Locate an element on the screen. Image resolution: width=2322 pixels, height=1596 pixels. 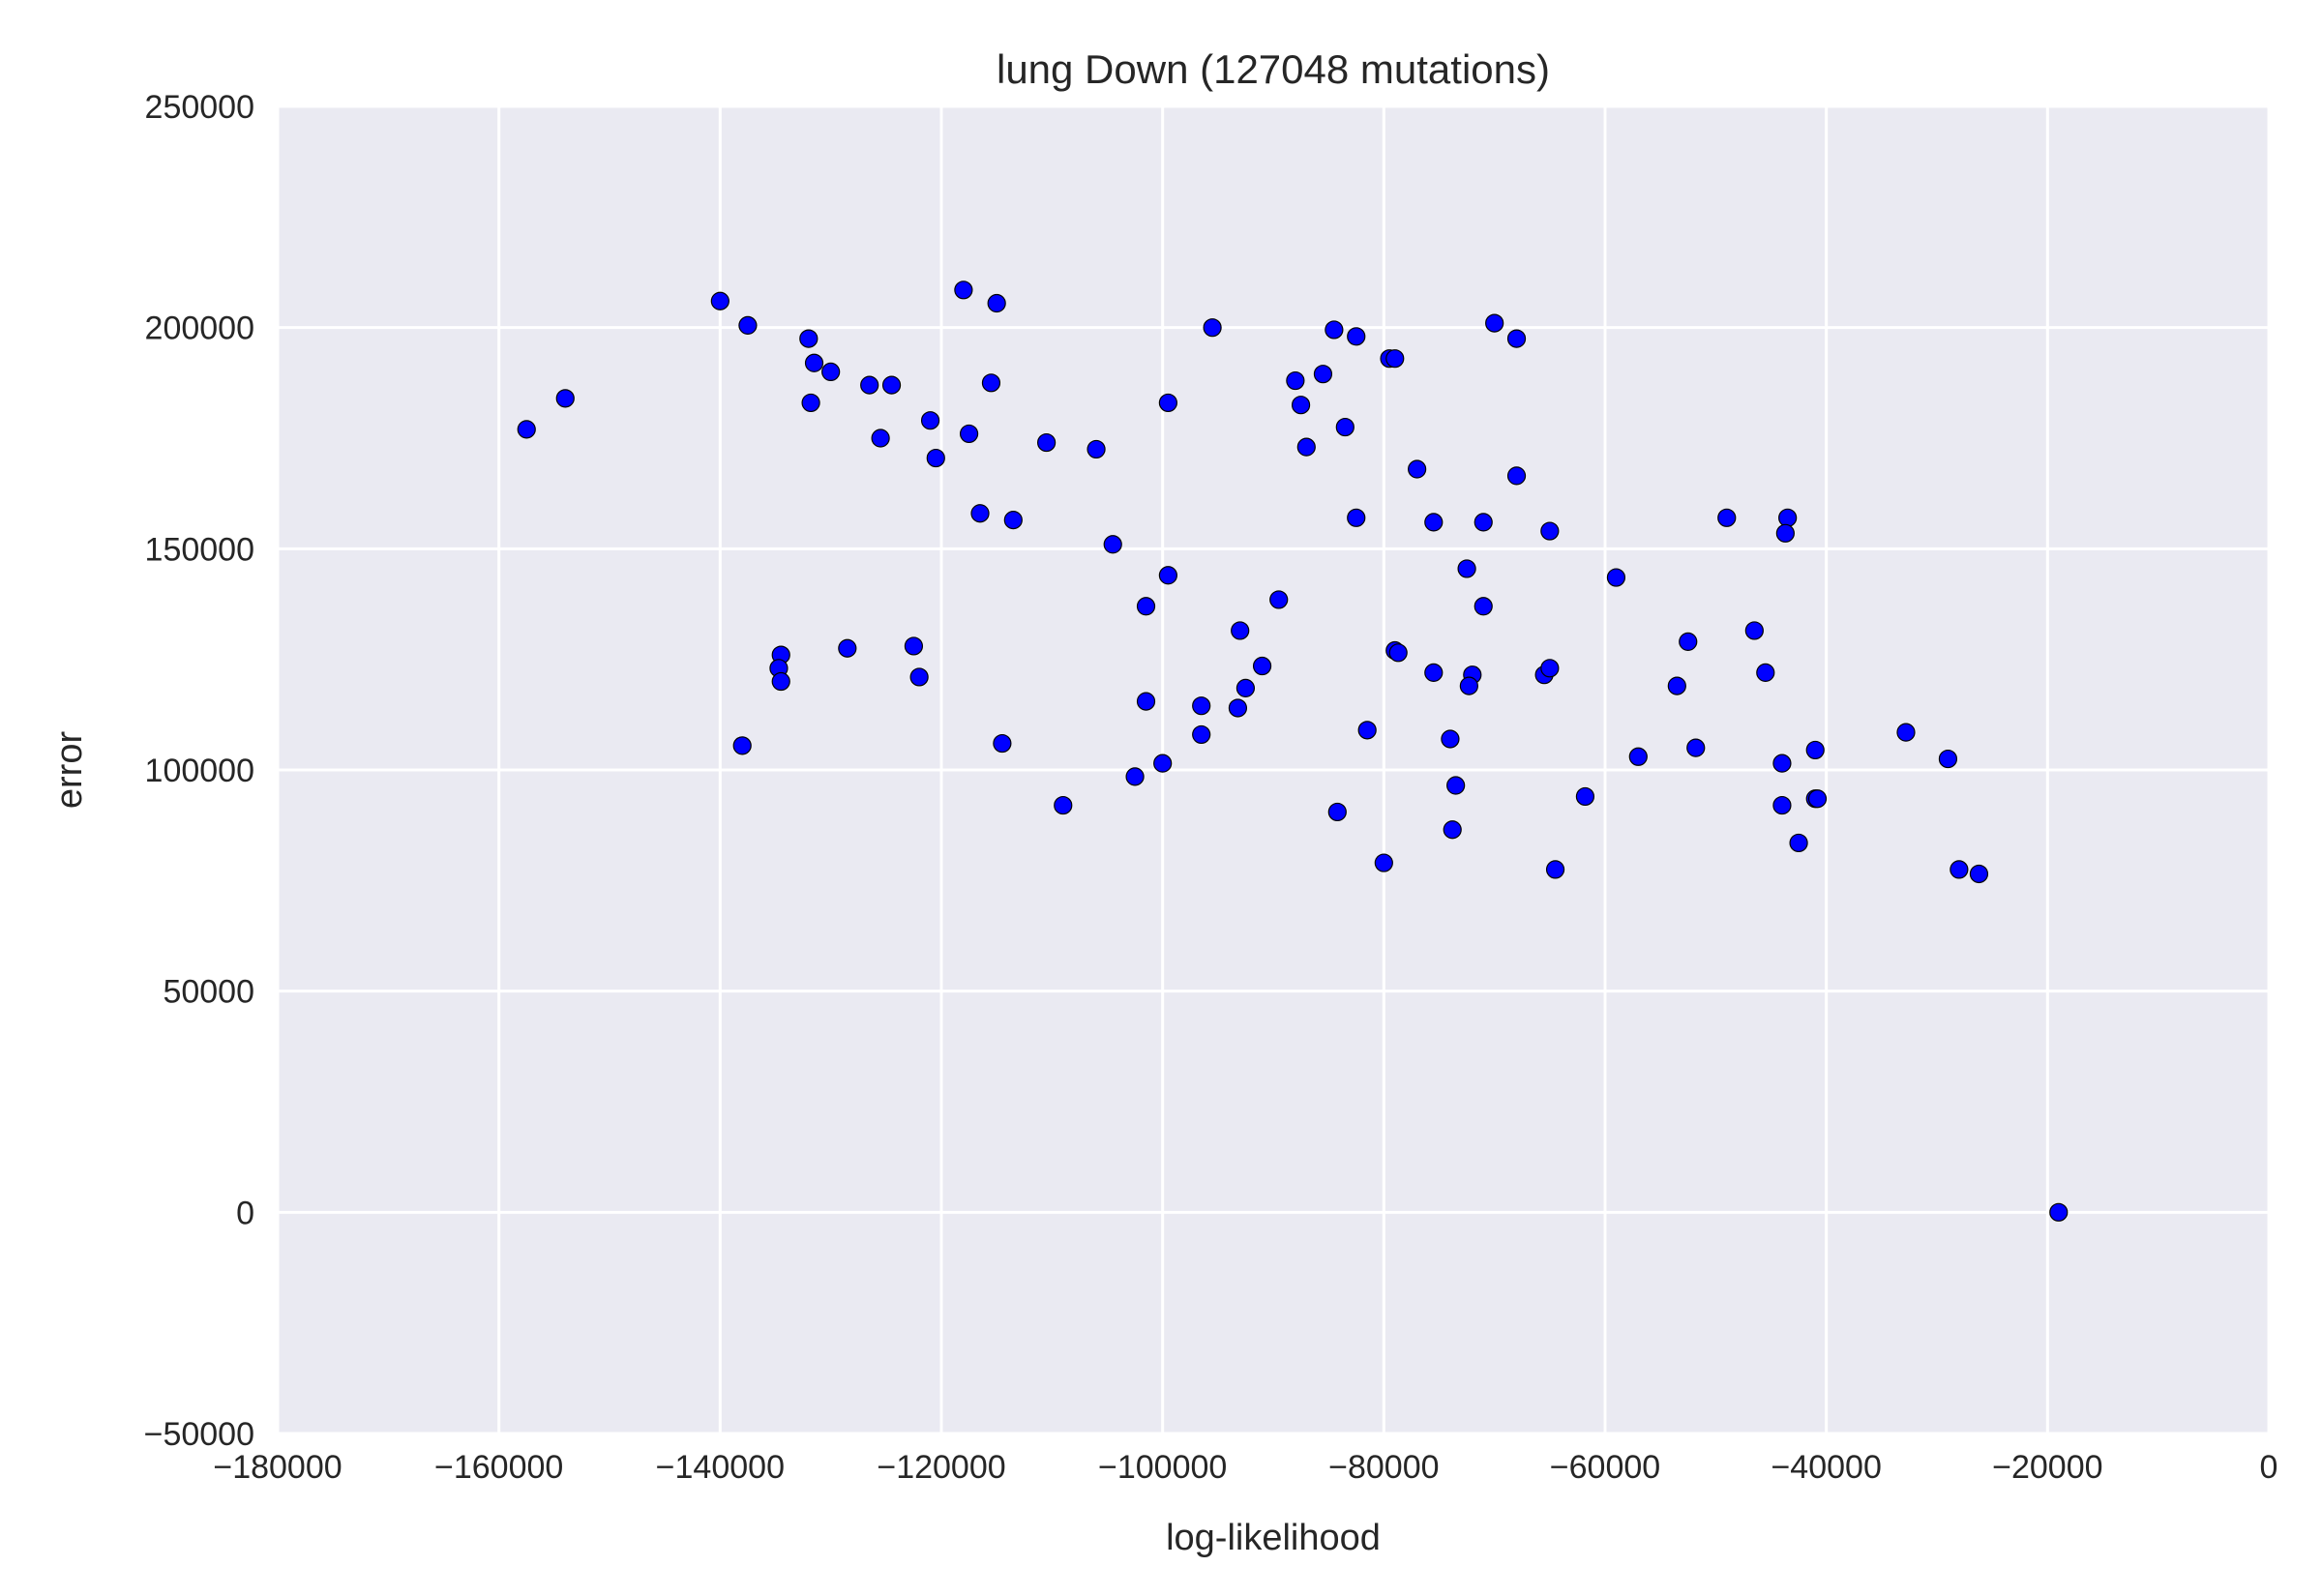
x-tick-label: −140000 is located at coordinates (720, 1467).